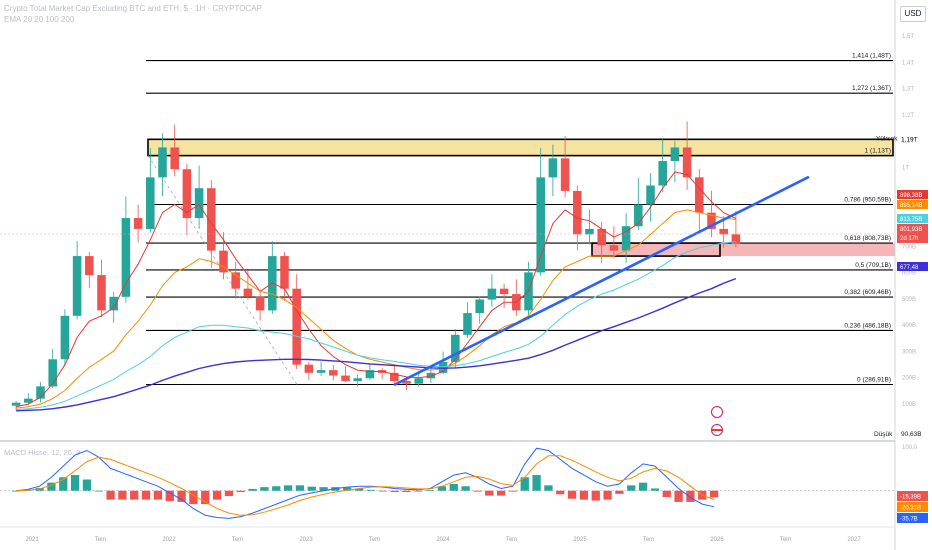 Image resolution: width=932 pixels, height=550 pixels. Describe the element at coordinates (867, 238) in the screenshot. I see `fib-level-label: 0,618 (808,73B)` at that location.